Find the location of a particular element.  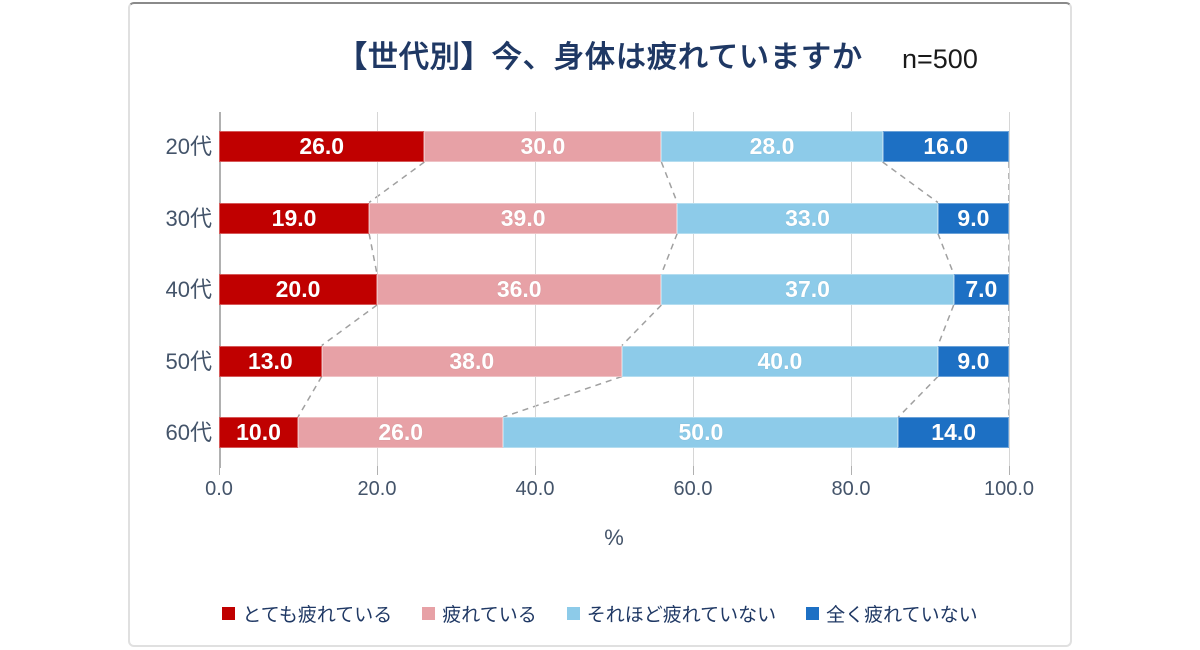

category-label: 40代 is located at coordinates (188, 289).